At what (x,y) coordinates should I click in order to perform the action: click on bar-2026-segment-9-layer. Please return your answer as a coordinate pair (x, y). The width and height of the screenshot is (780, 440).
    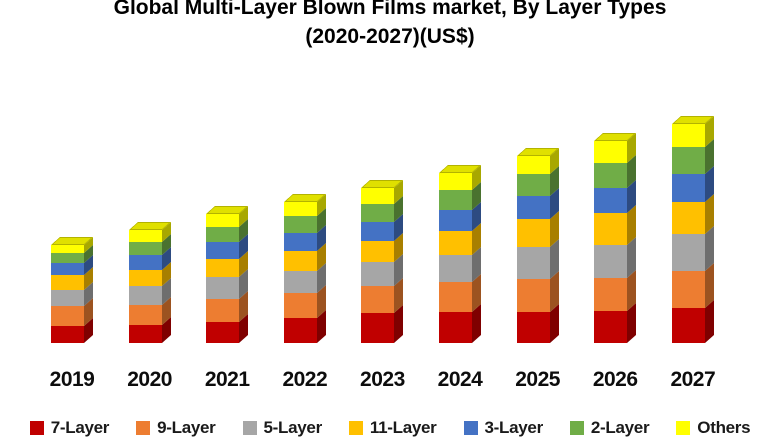
    Looking at the image, I should click on (611, 294).